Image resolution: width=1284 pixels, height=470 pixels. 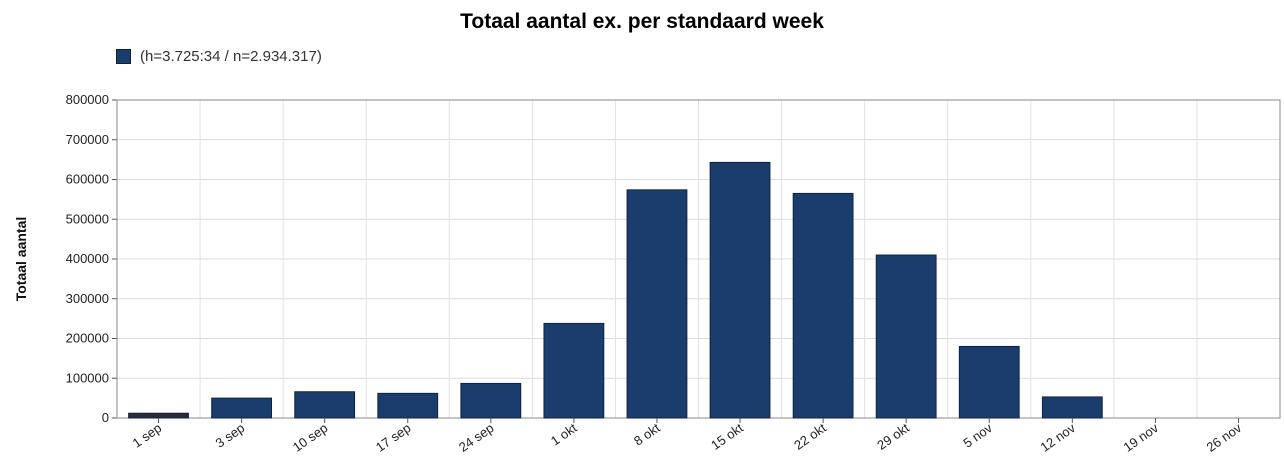 I want to click on x-tick-label: 17 sep, so click(x=393, y=437).